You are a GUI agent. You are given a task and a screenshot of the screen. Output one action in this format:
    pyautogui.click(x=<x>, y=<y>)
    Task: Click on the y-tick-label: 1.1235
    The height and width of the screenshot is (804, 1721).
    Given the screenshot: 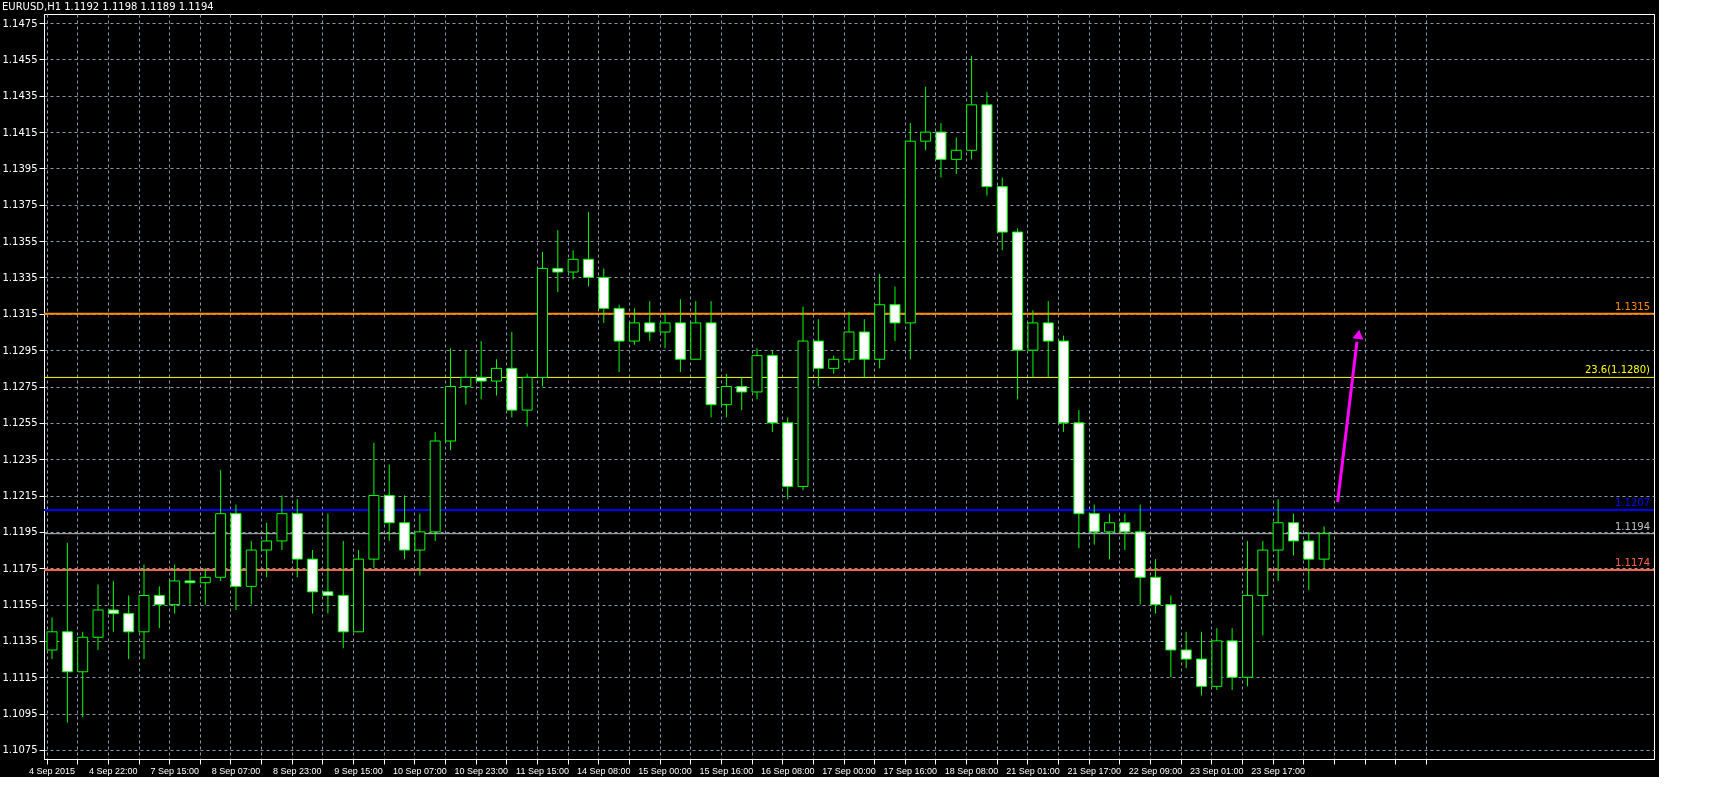 What is the action you would take?
    pyautogui.click(x=20, y=459)
    